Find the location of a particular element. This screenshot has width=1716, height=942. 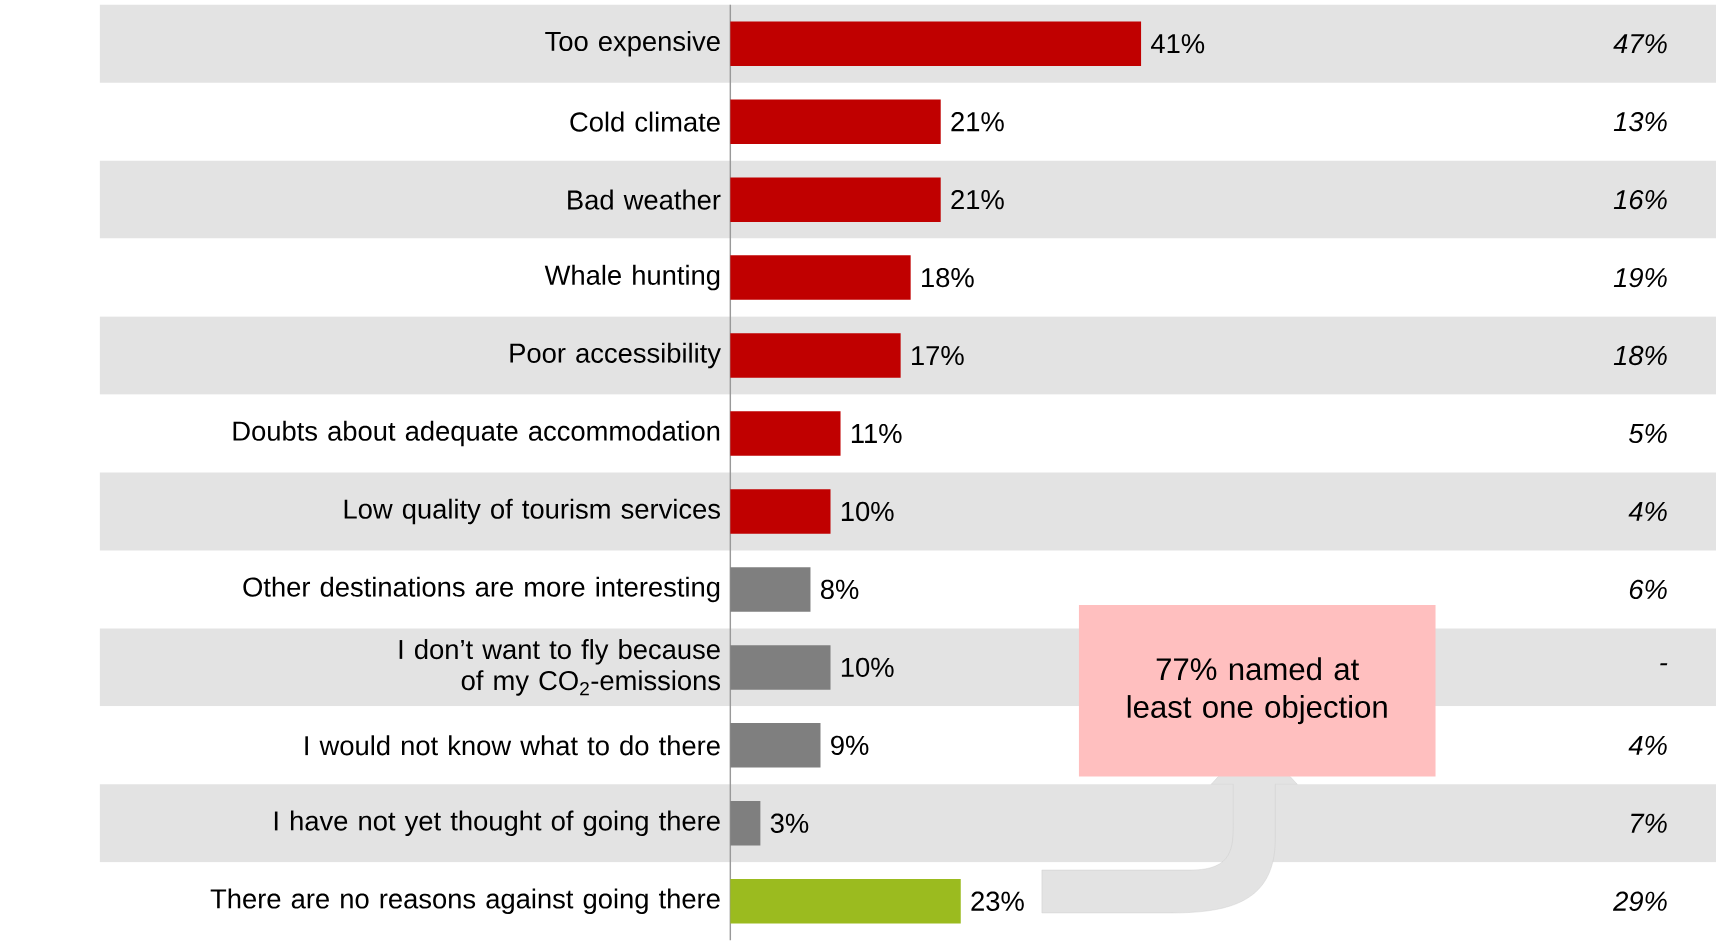

data-label: 9% is located at coordinates (850, 745).